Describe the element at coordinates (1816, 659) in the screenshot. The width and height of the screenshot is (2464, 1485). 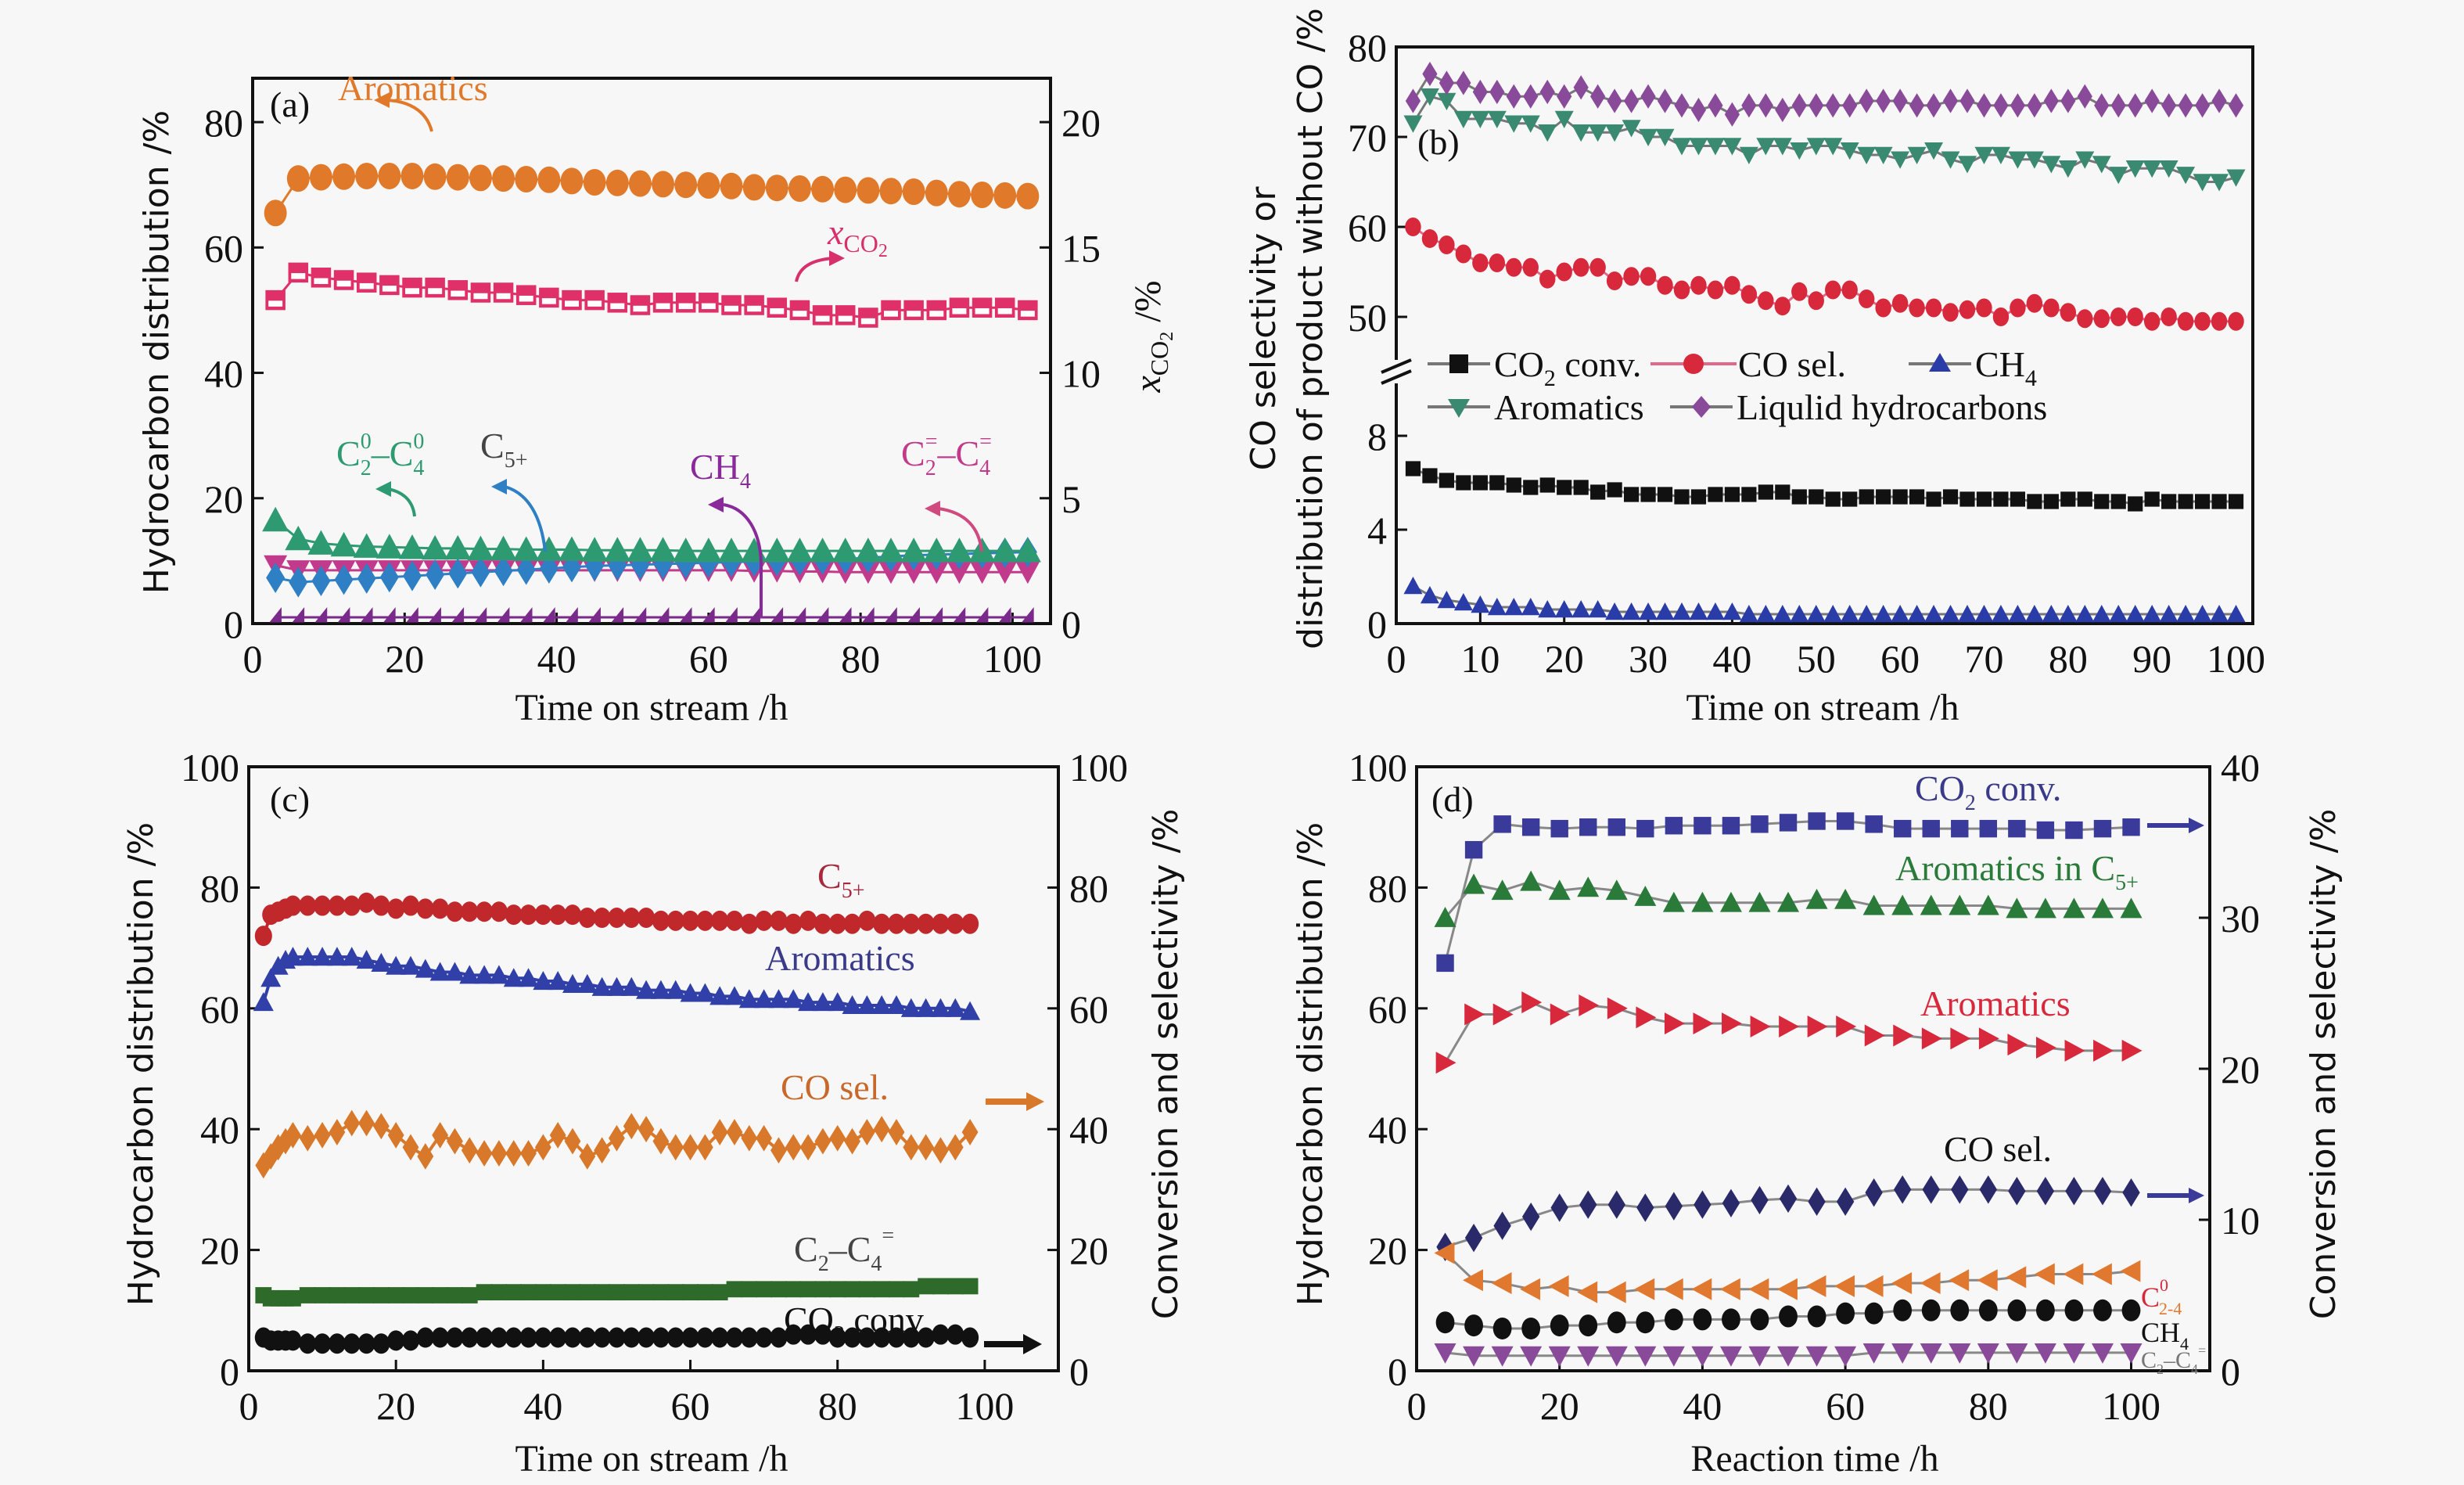
I see `x-tick-label: 50` at that location.